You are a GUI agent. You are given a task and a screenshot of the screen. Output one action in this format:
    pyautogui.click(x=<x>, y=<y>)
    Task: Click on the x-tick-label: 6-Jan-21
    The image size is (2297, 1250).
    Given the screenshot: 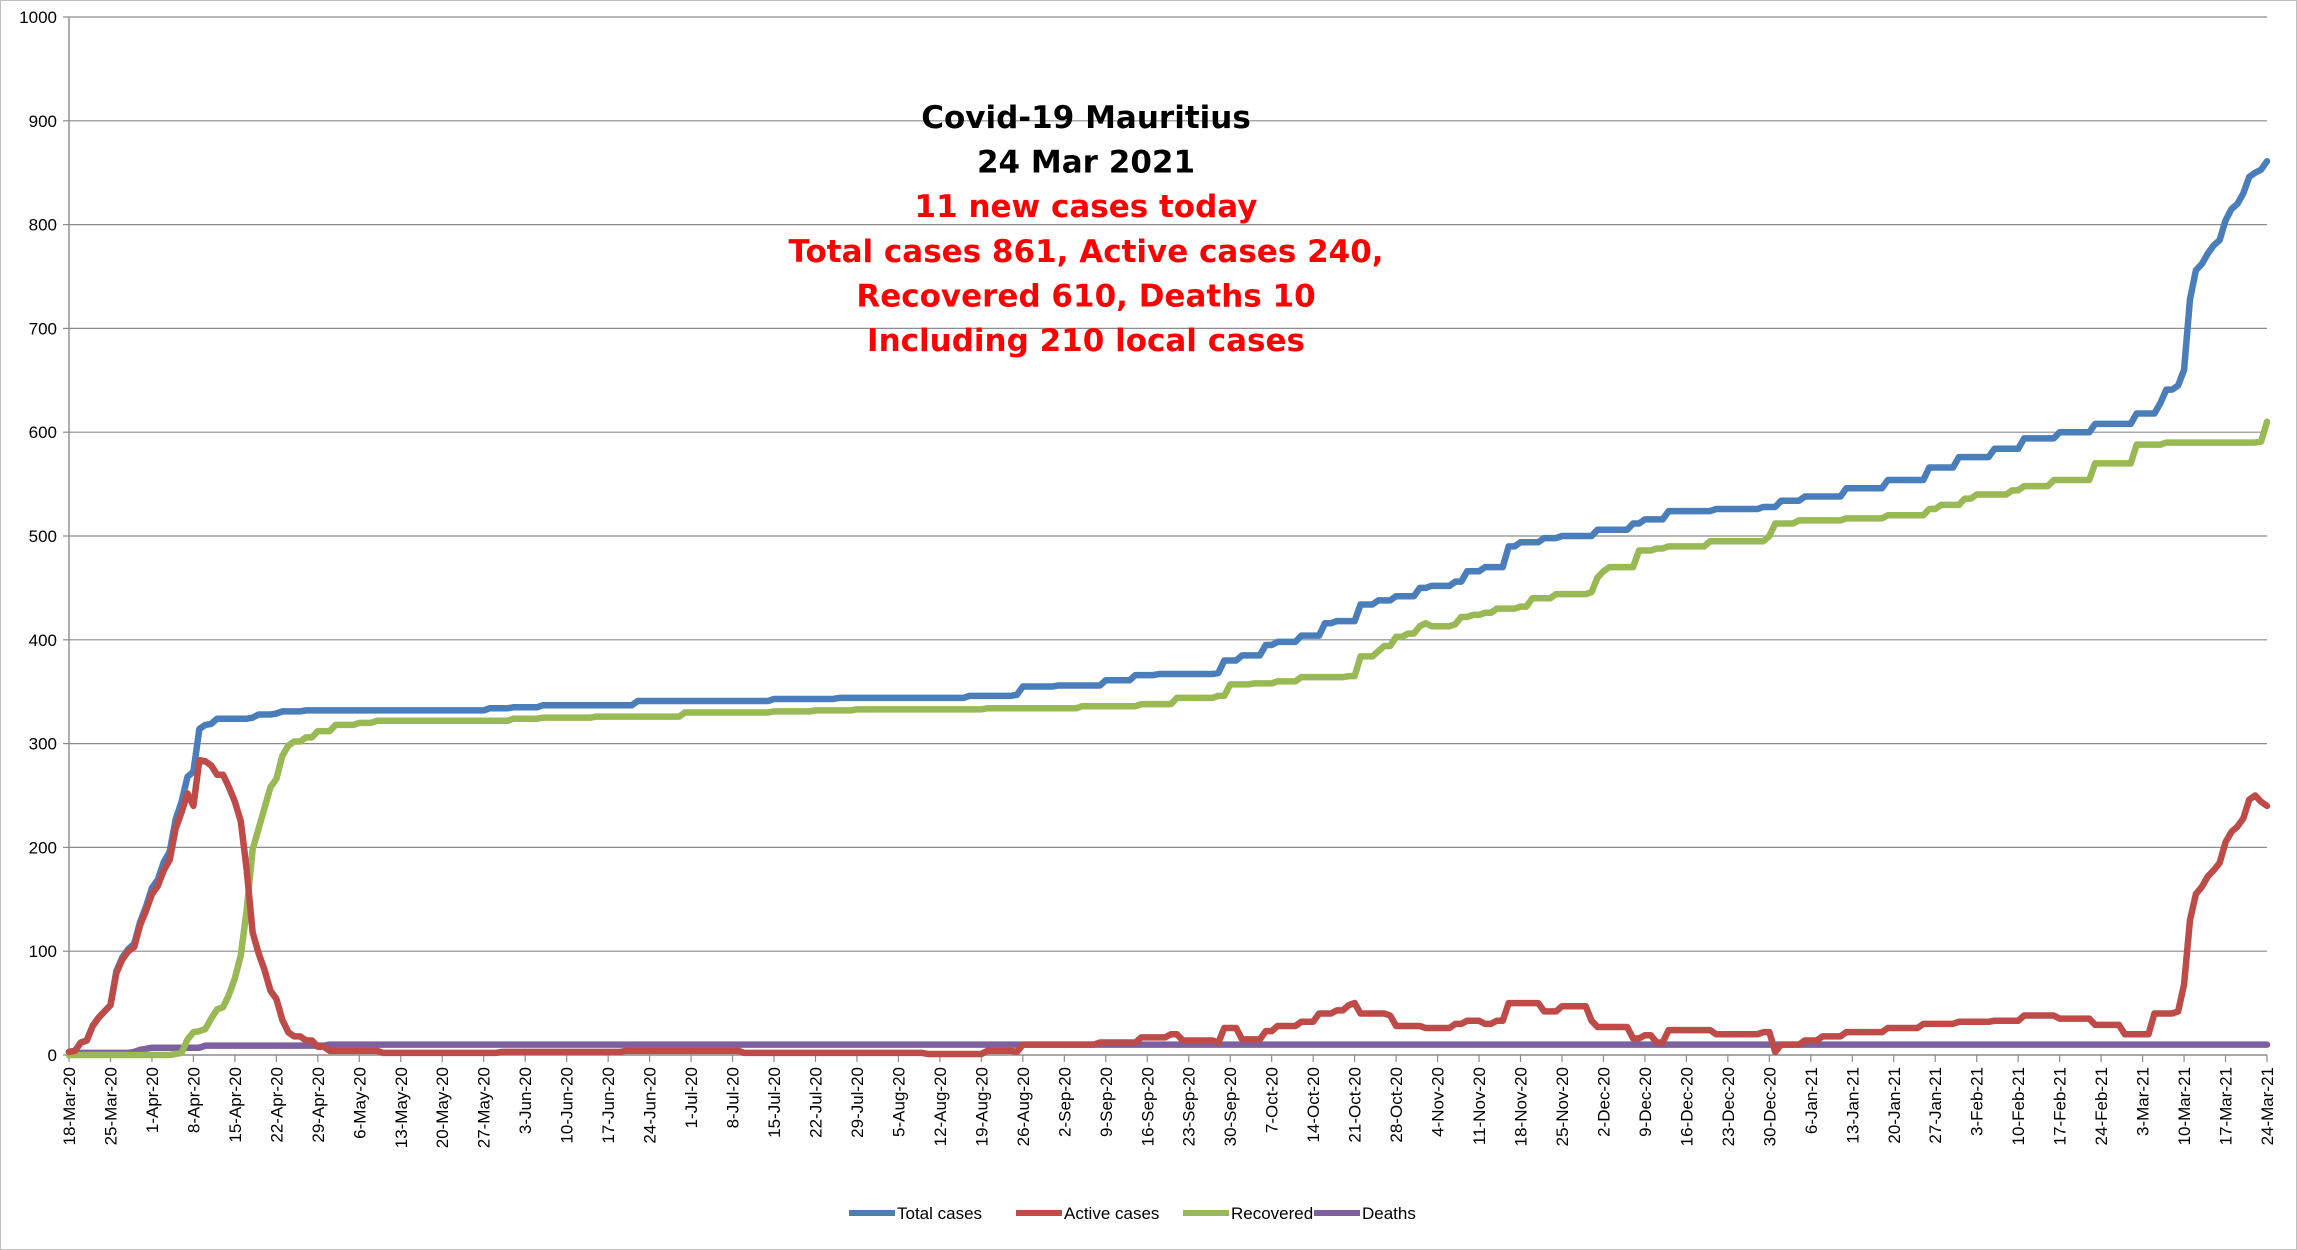 What is the action you would take?
    pyautogui.click(x=1811, y=1100)
    